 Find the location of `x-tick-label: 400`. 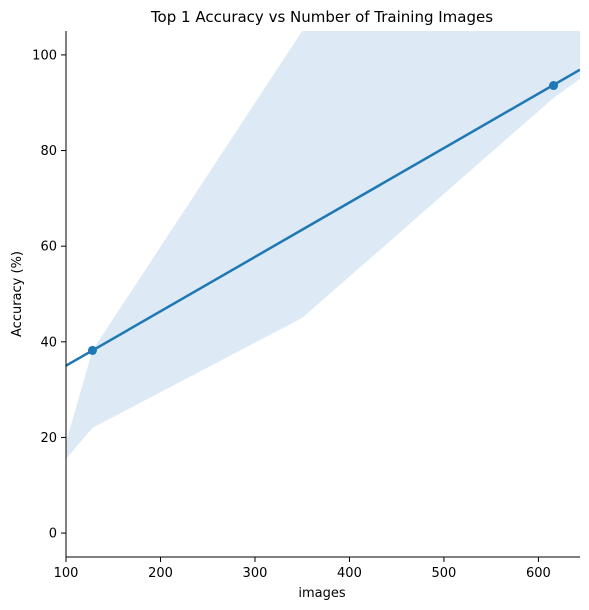

x-tick-label: 400 is located at coordinates (349, 573).